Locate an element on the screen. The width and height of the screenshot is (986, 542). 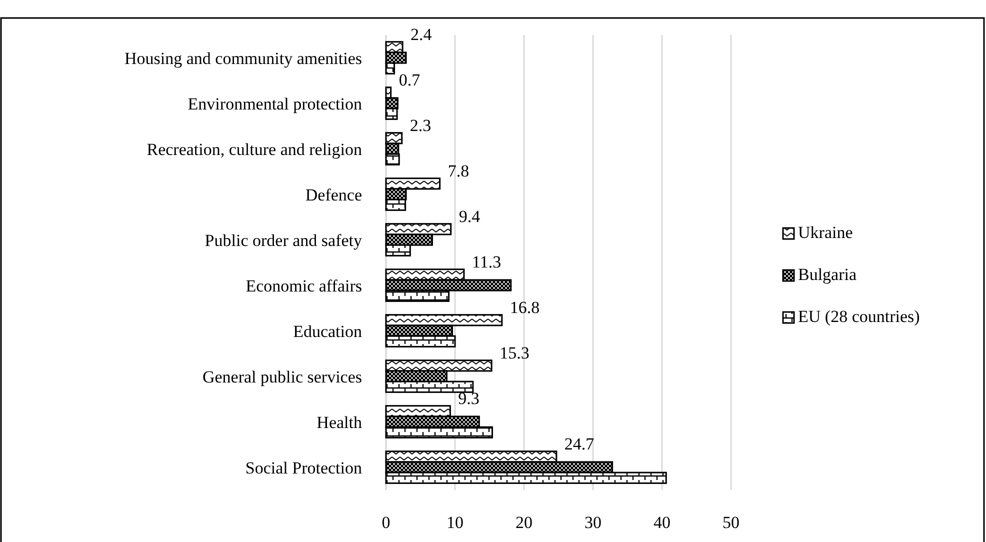
legend-label: Bulgaria is located at coordinates (827, 274).